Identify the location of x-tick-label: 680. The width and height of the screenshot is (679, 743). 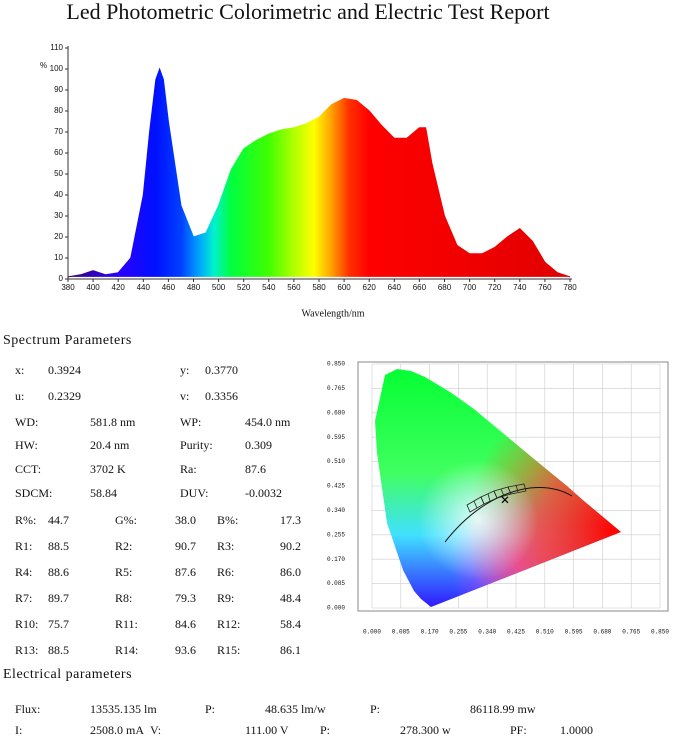
(445, 287).